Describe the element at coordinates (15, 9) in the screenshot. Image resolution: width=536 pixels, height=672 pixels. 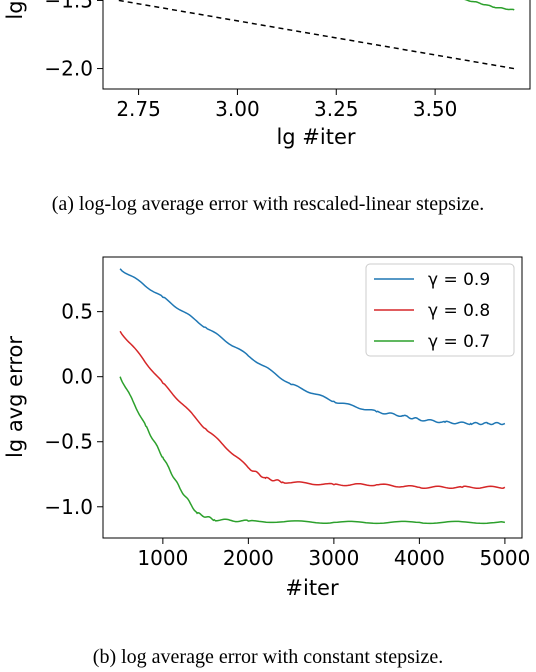
I see `top-chart-ylabel: lg` at that location.